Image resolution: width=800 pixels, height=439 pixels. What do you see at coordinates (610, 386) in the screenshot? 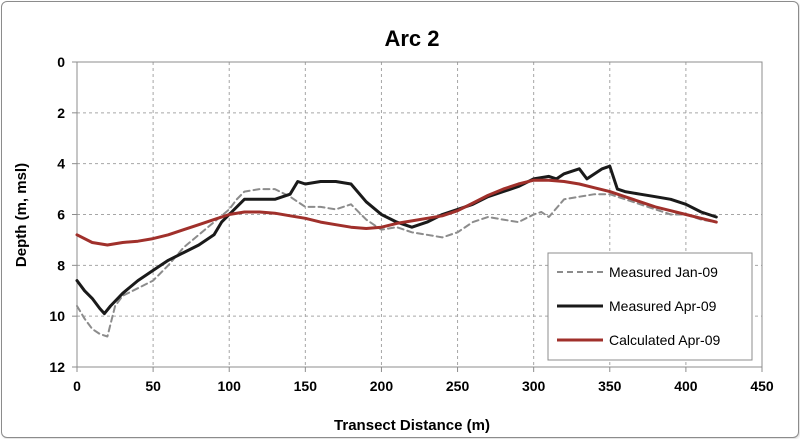
I see `x-tick-label: 350` at bounding box center [610, 386].